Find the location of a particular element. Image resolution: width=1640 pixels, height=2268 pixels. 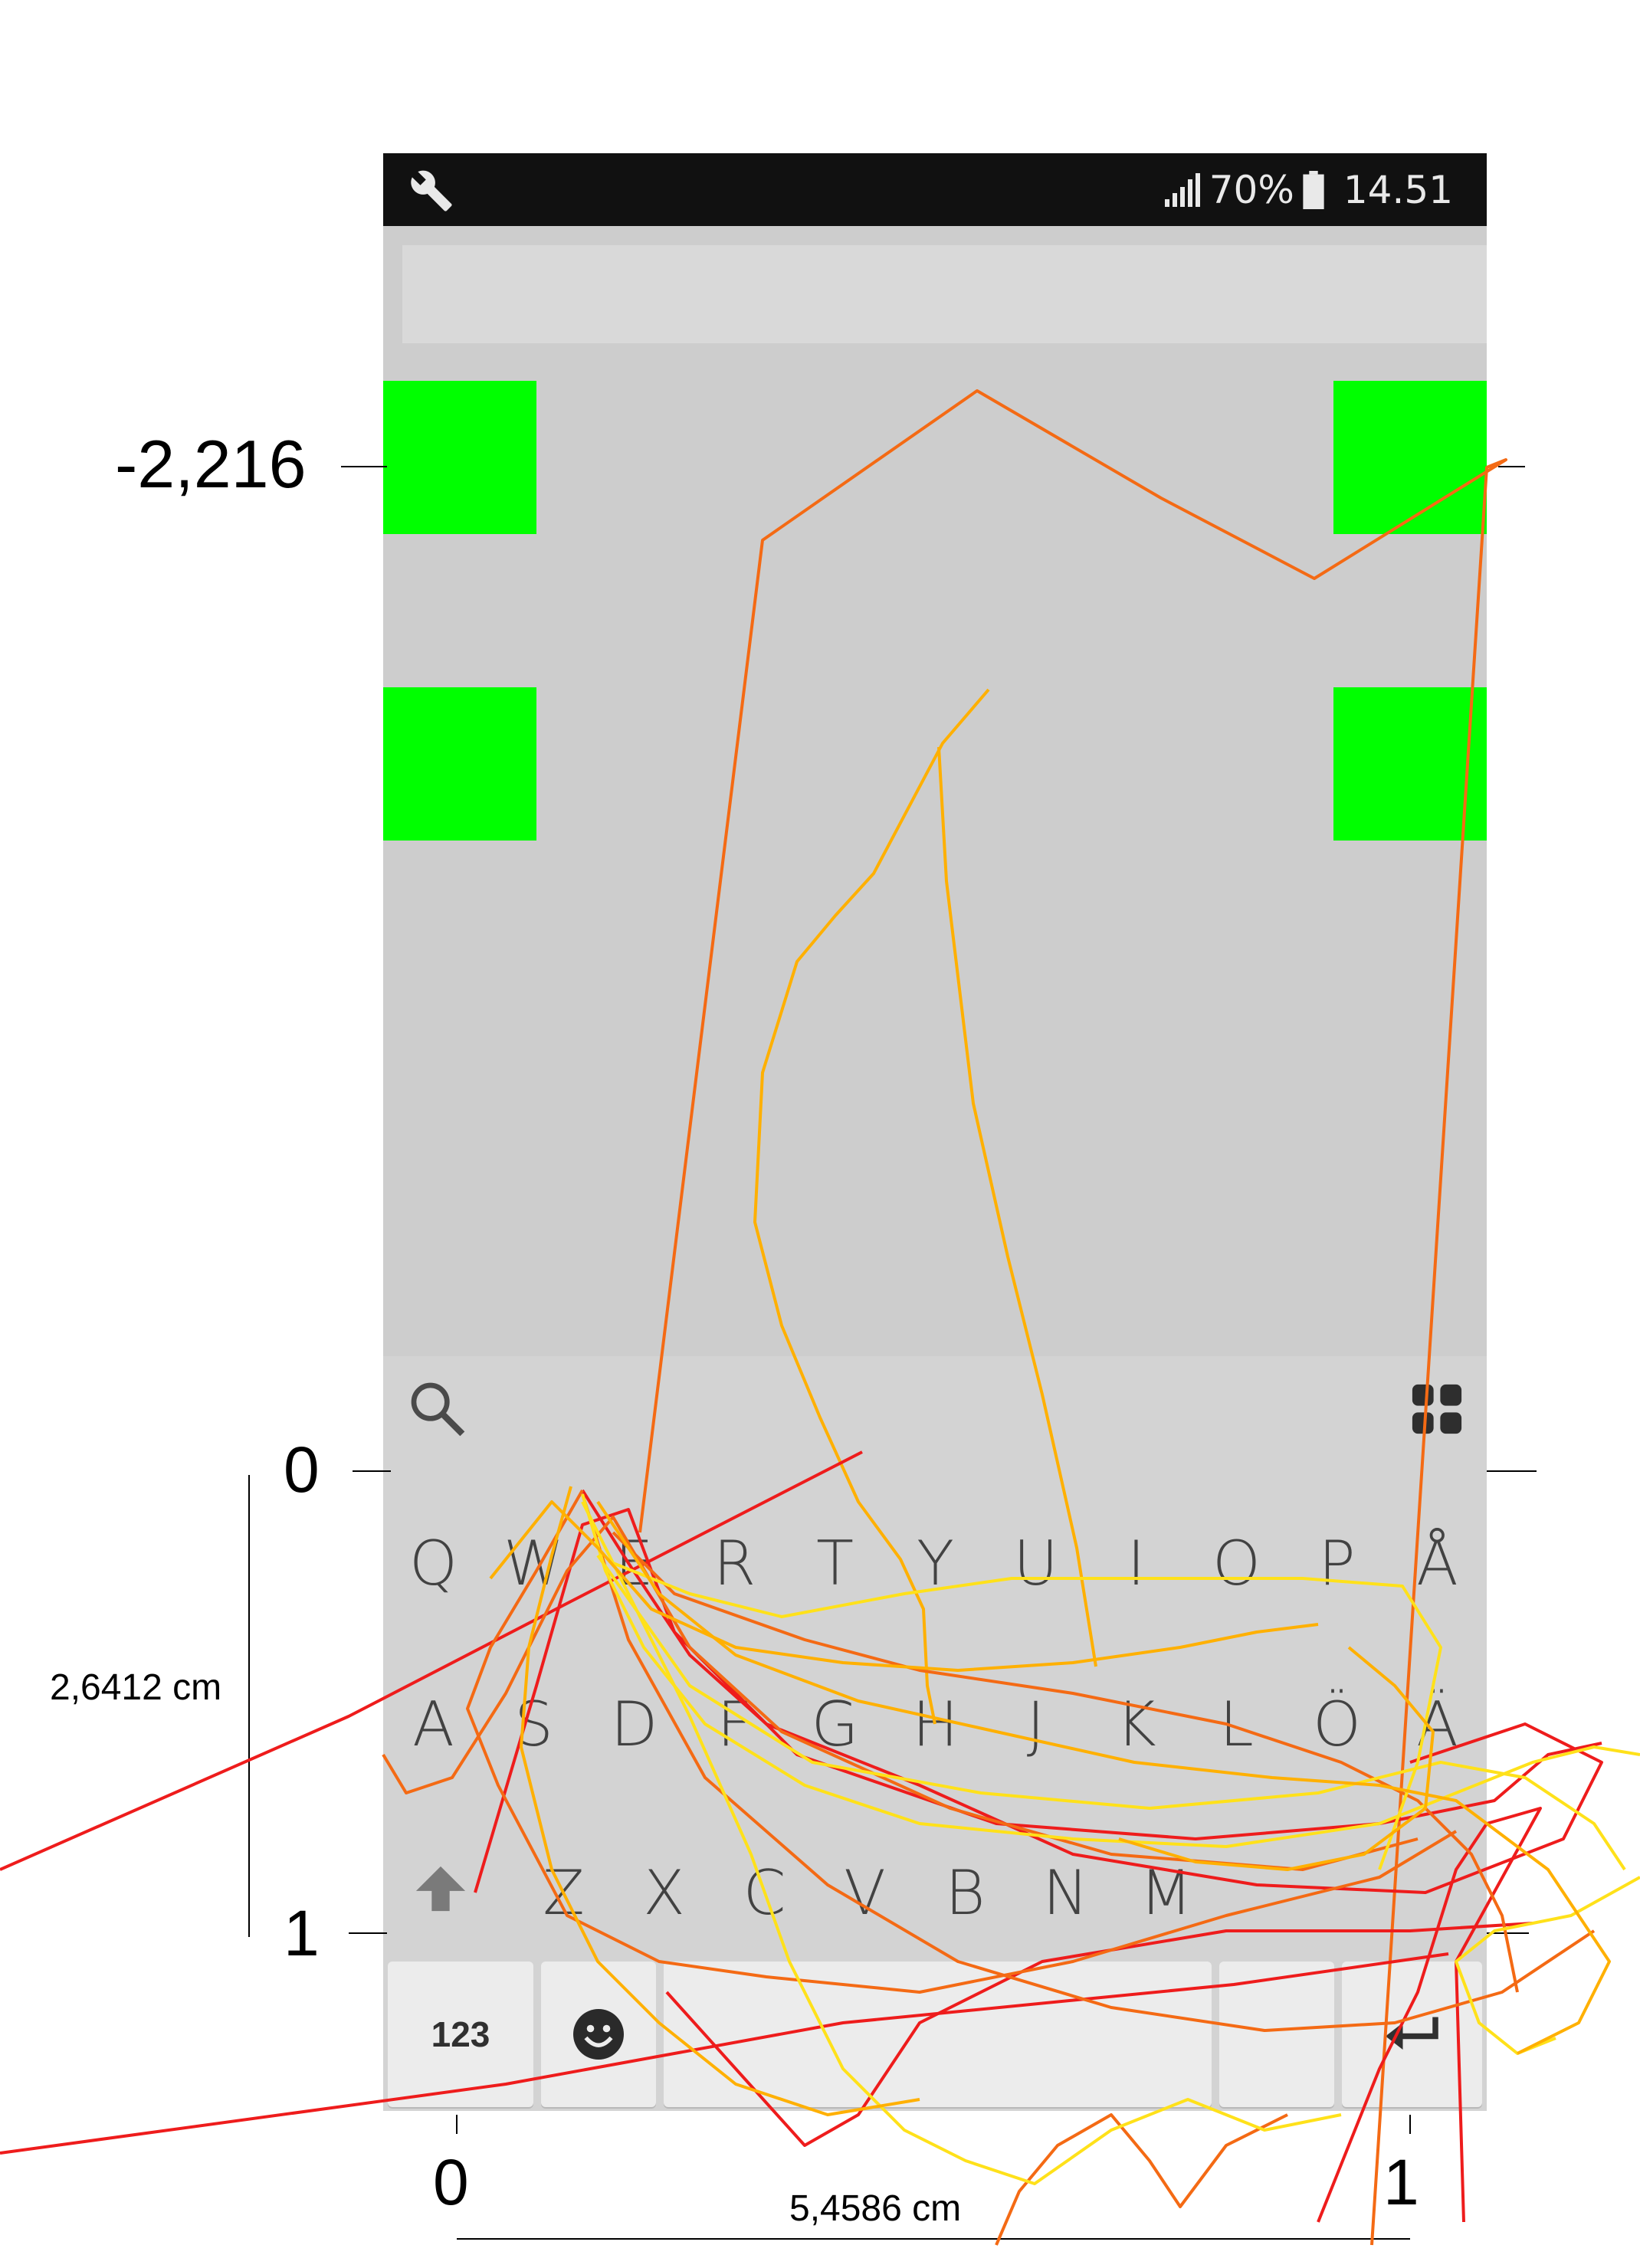

x-zero-label: 0 is located at coordinates (451, 2182).